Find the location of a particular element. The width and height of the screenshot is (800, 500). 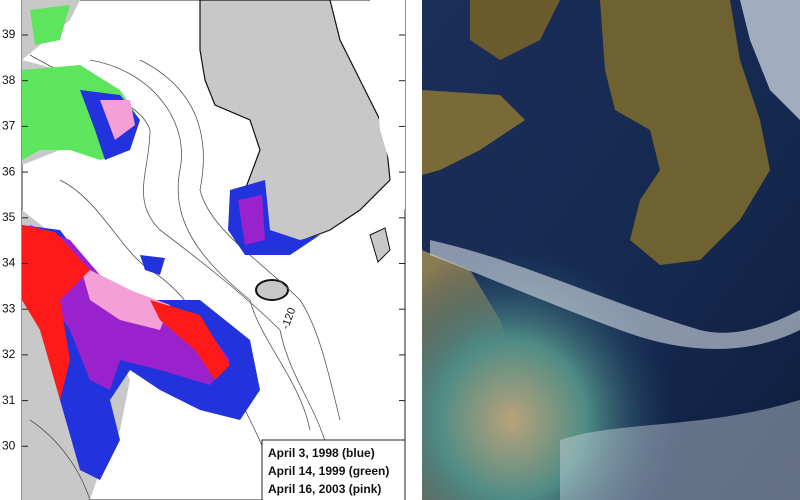

latitude-label: 36 is located at coordinates (9, 171).